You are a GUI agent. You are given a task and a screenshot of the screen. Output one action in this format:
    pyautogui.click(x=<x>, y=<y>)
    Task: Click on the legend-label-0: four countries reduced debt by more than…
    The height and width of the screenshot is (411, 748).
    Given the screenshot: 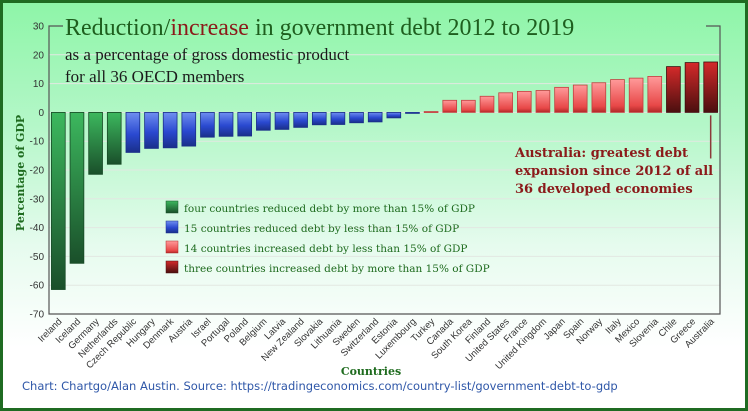 What is the action you would take?
    pyautogui.click(x=329, y=209)
    